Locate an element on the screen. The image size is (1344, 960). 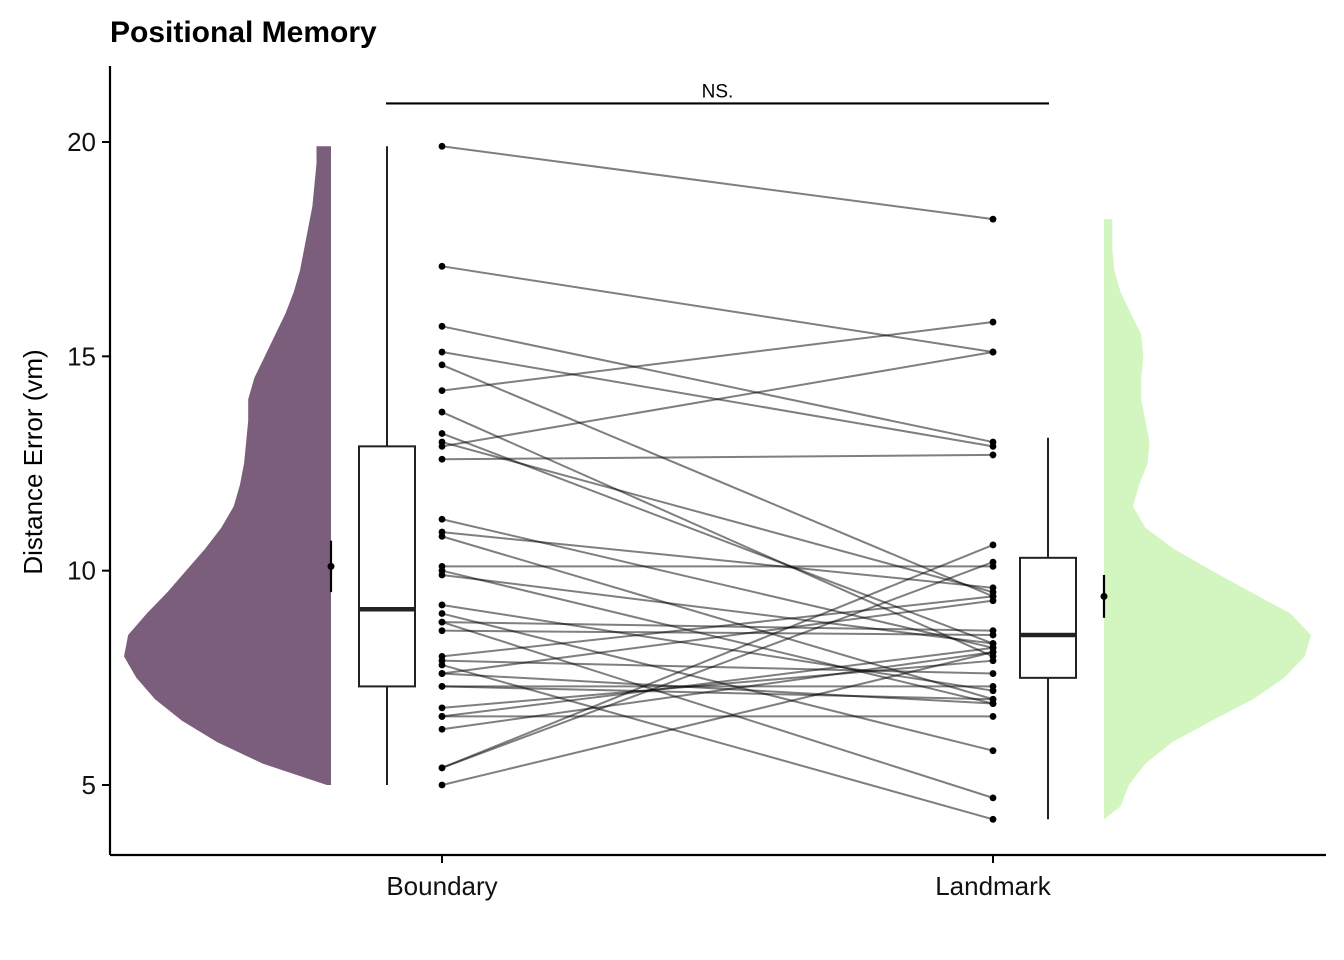
mean-ci-boundary-point is located at coordinates (331, 566).